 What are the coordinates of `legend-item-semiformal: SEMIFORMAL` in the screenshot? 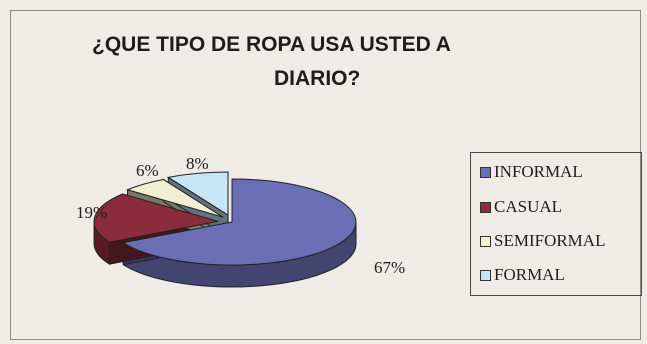 It's located at (542, 241).